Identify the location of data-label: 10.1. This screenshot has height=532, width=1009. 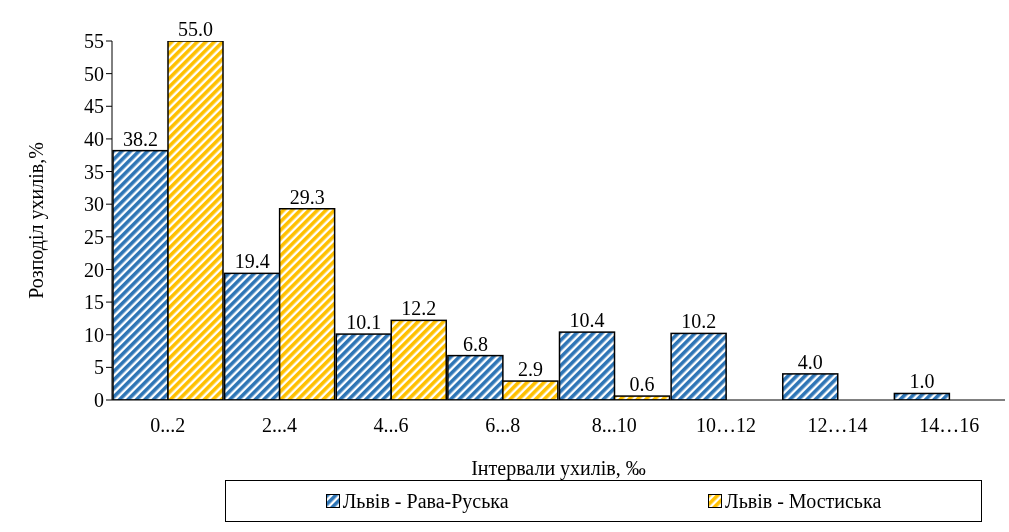
(364, 322).